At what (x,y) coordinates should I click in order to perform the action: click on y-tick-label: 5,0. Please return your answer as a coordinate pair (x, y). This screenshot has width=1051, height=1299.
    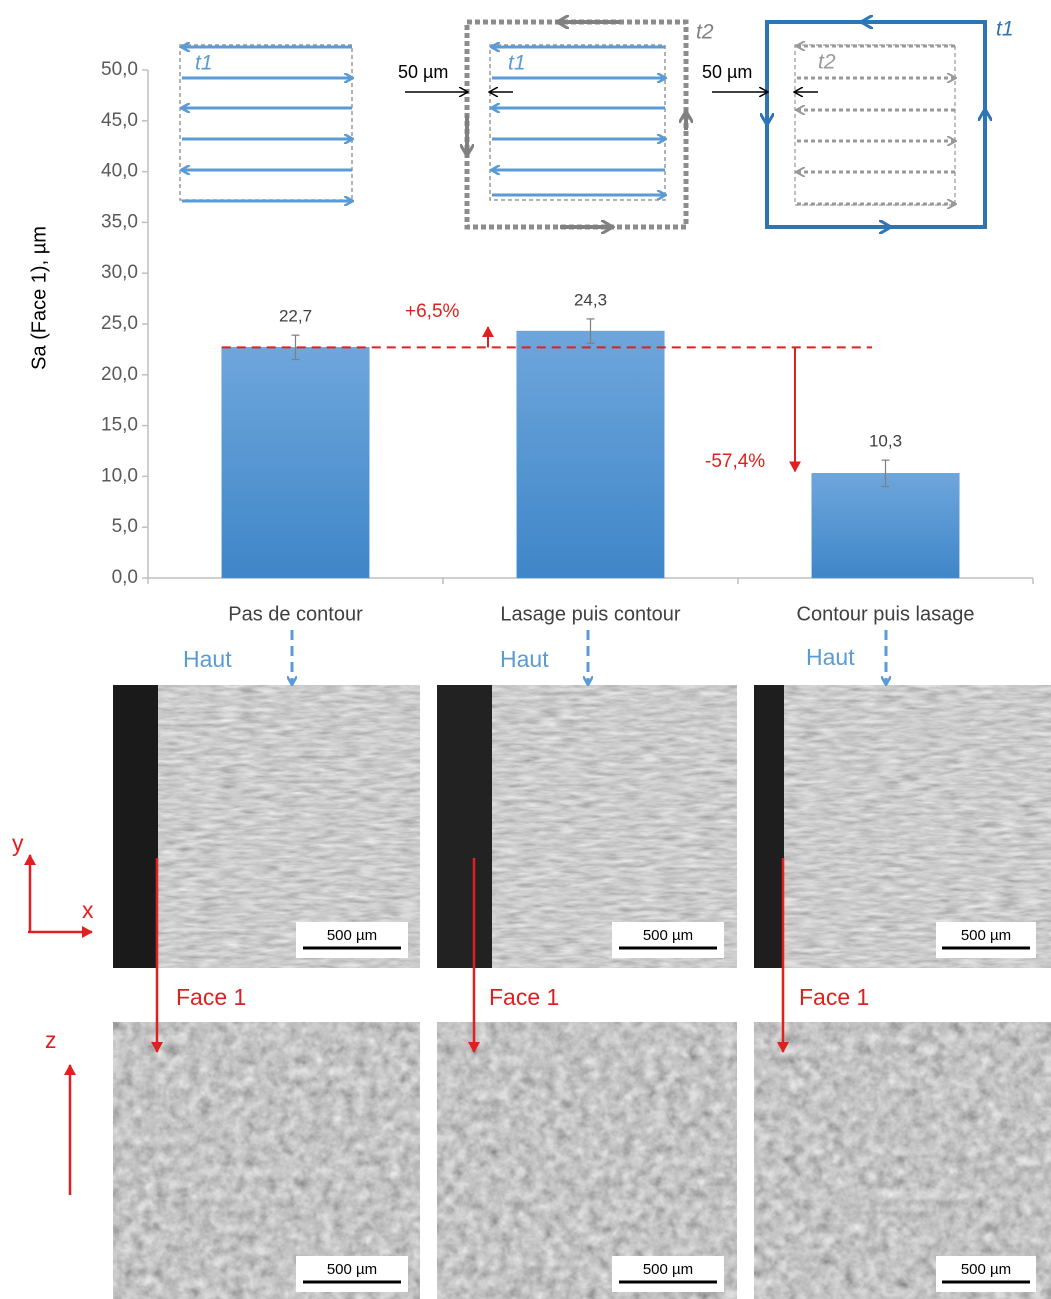
    Looking at the image, I should click on (125, 526).